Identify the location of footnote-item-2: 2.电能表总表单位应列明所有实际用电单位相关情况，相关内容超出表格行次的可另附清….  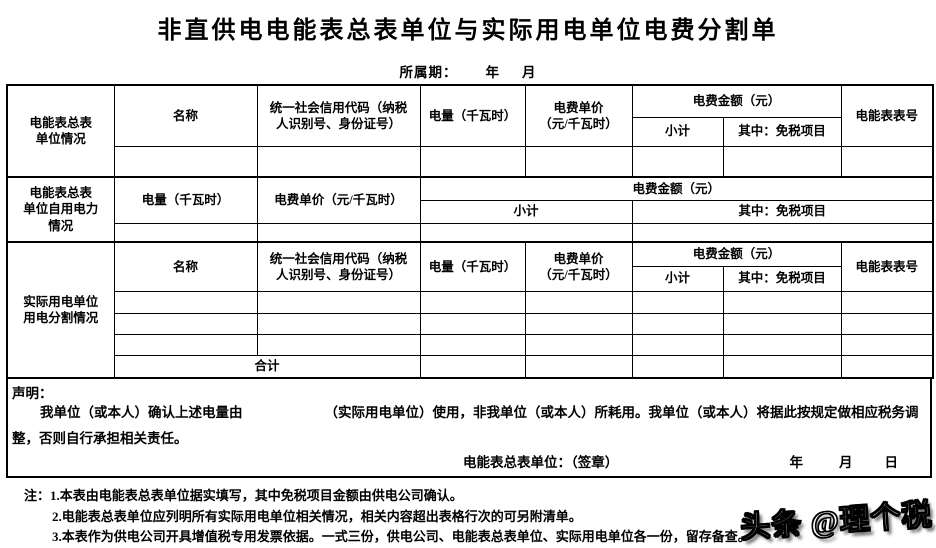
(317, 516).